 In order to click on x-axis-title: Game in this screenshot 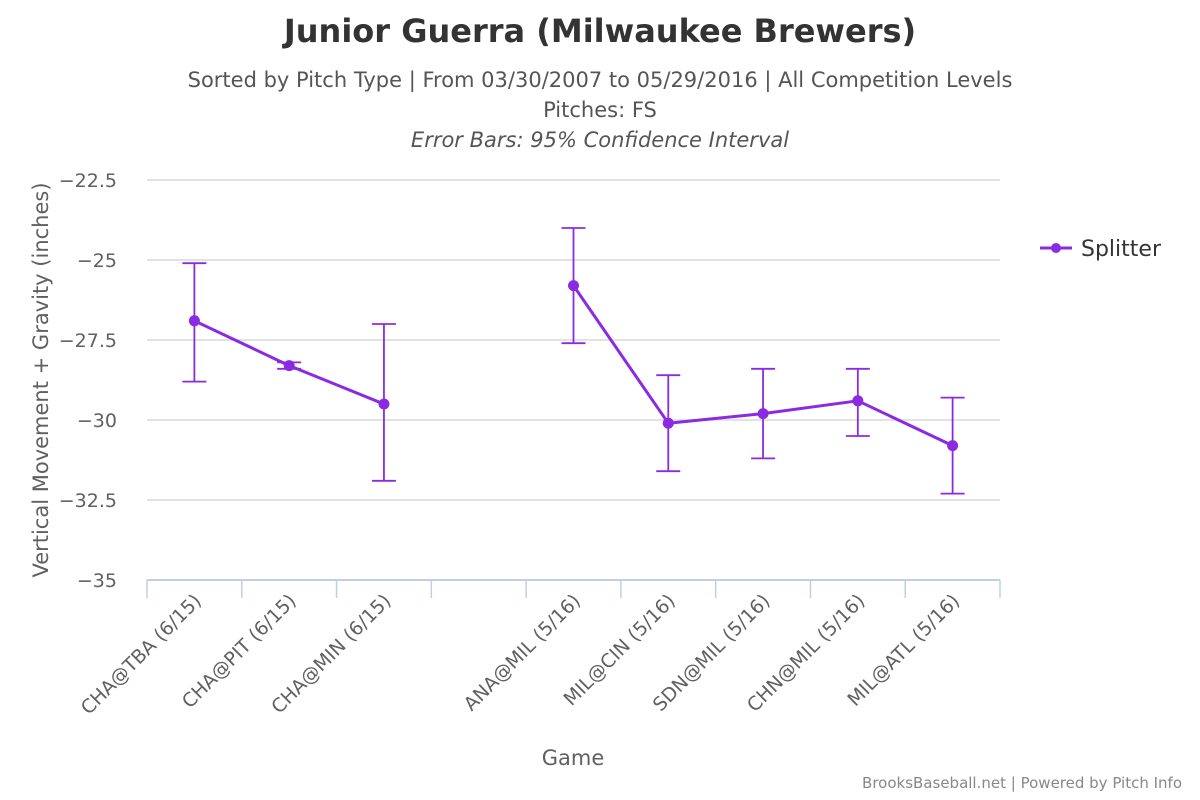, I will do `click(573, 758)`.